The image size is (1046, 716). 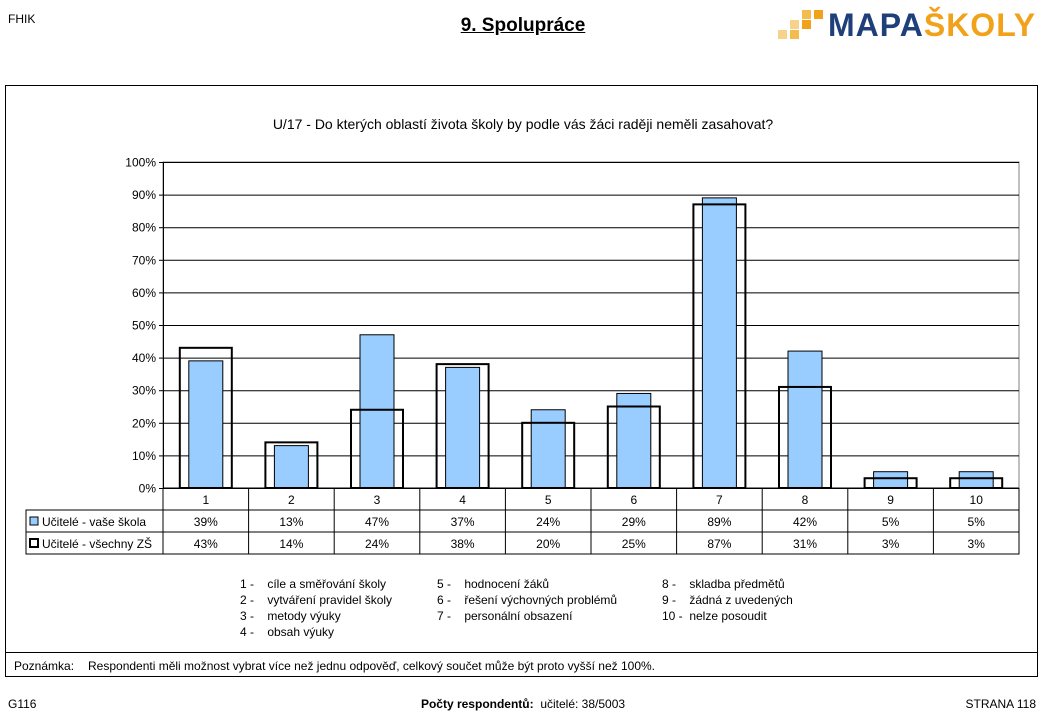 I want to click on category-legend-item: 5 - hodnocení žáků, so click(x=493, y=584).